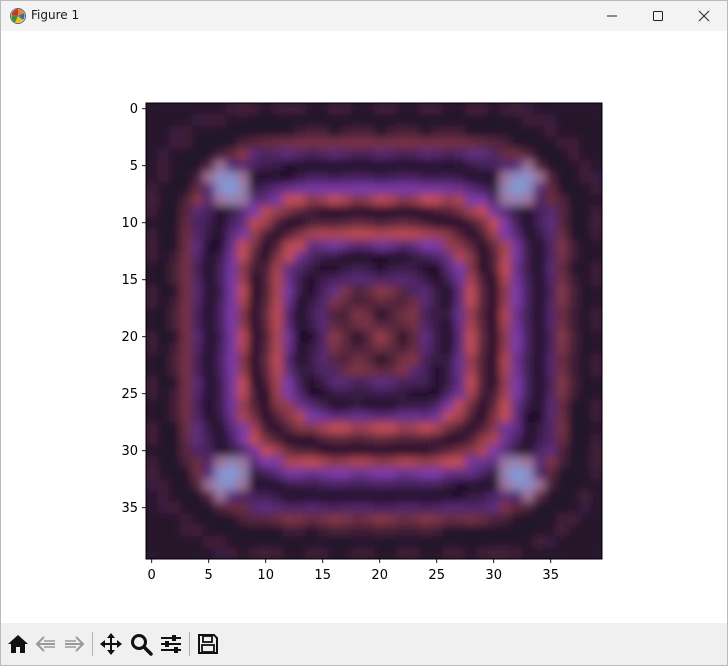  Describe the element at coordinates (658, 16) in the screenshot. I see `maximize-button` at that location.